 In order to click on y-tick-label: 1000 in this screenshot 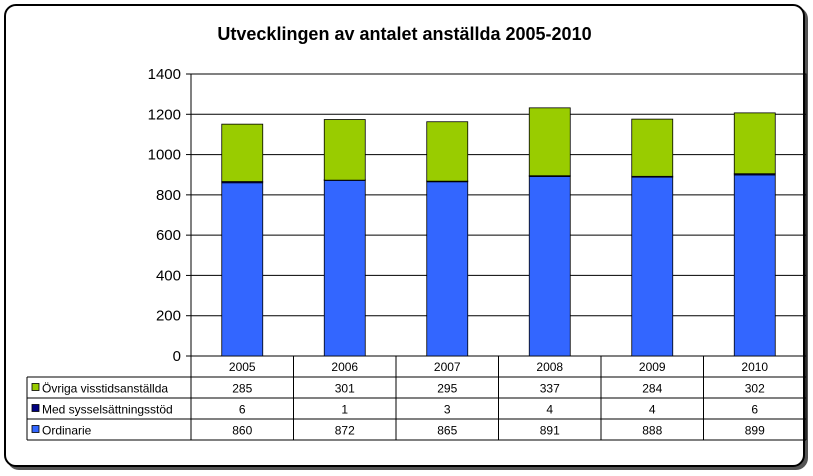, I will do `click(164, 155)`.